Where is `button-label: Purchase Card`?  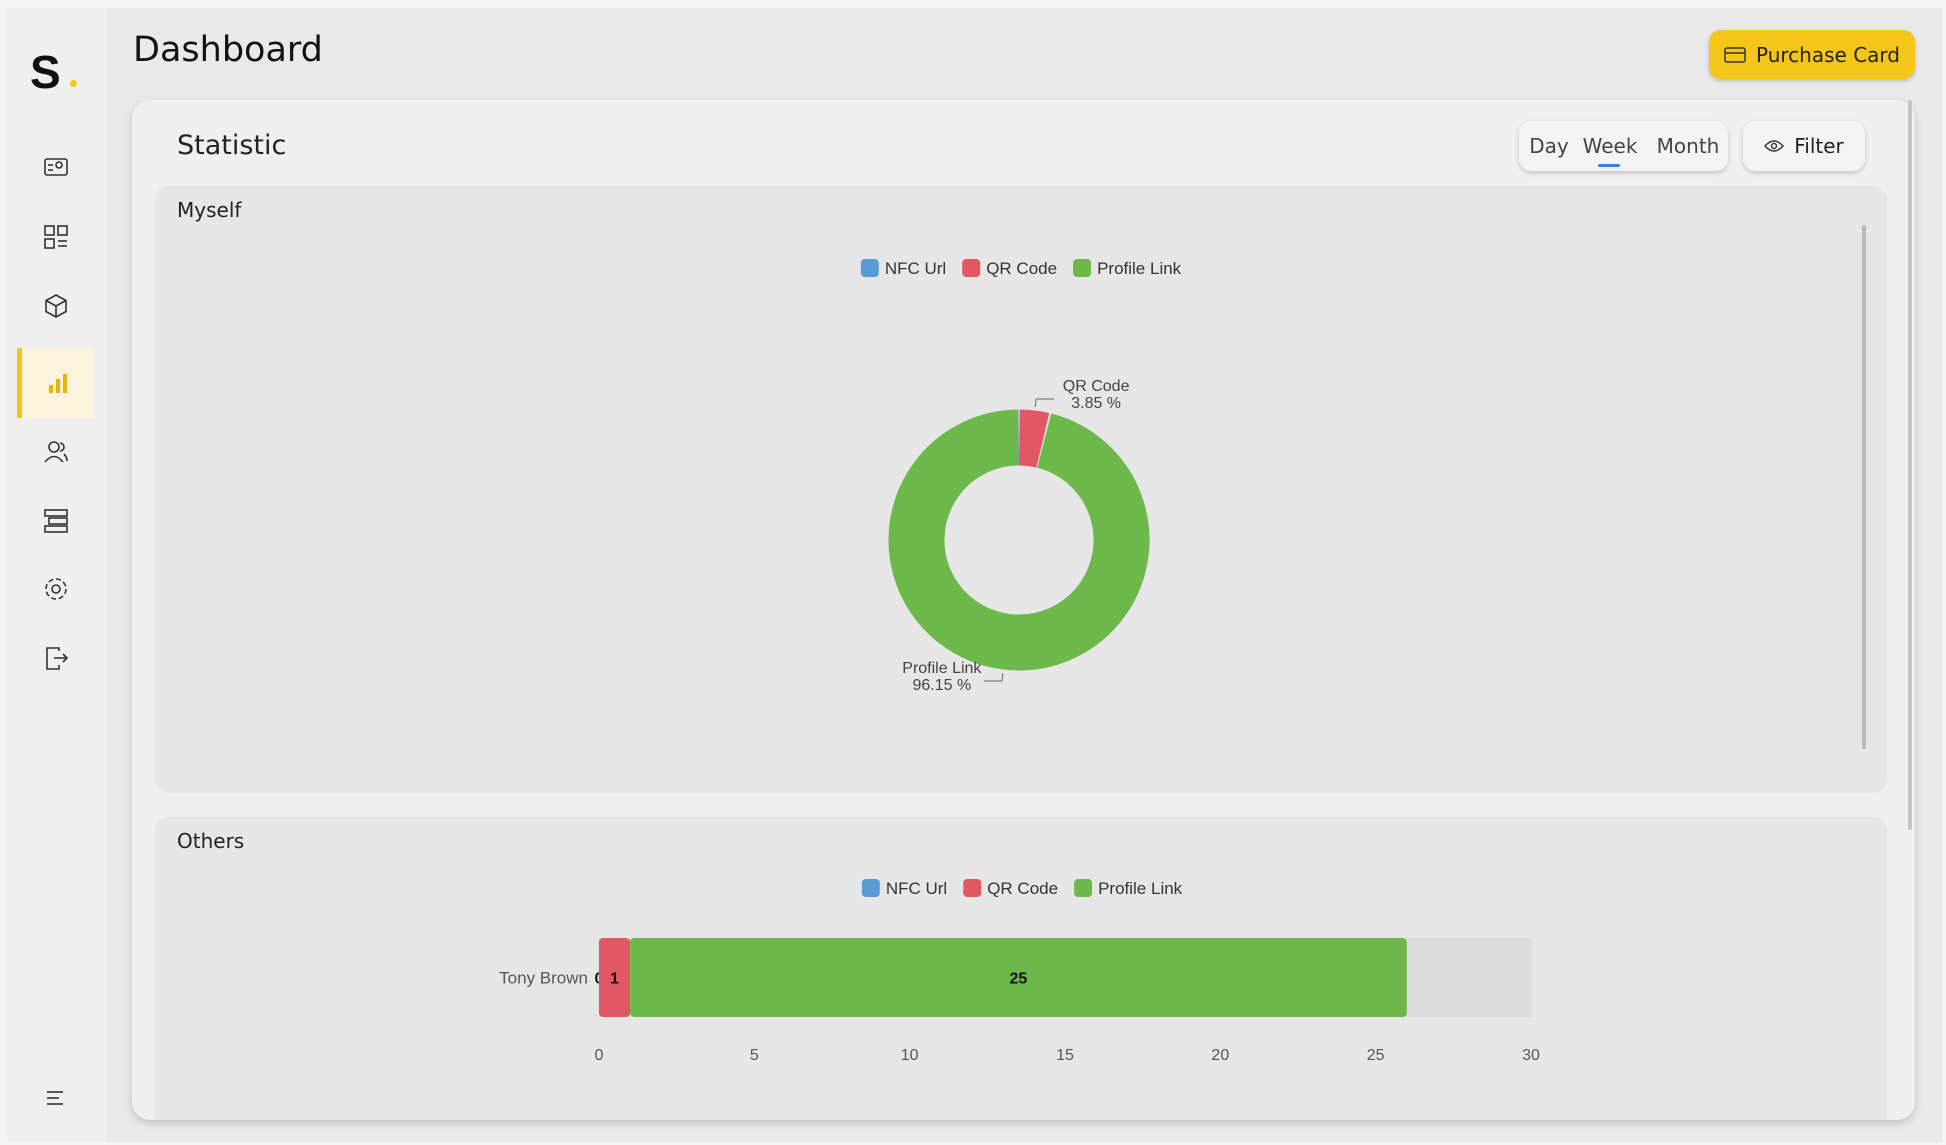
button-label: Purchase Card is located at coordinates (1828, 54).